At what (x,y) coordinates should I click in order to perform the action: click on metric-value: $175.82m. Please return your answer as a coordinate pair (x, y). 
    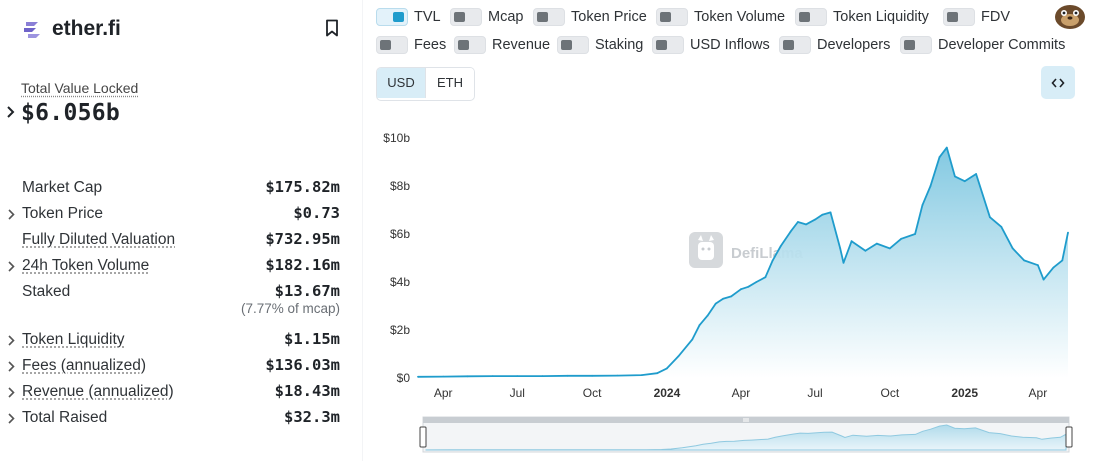
    Looking at the image, I should click on (302, 187).